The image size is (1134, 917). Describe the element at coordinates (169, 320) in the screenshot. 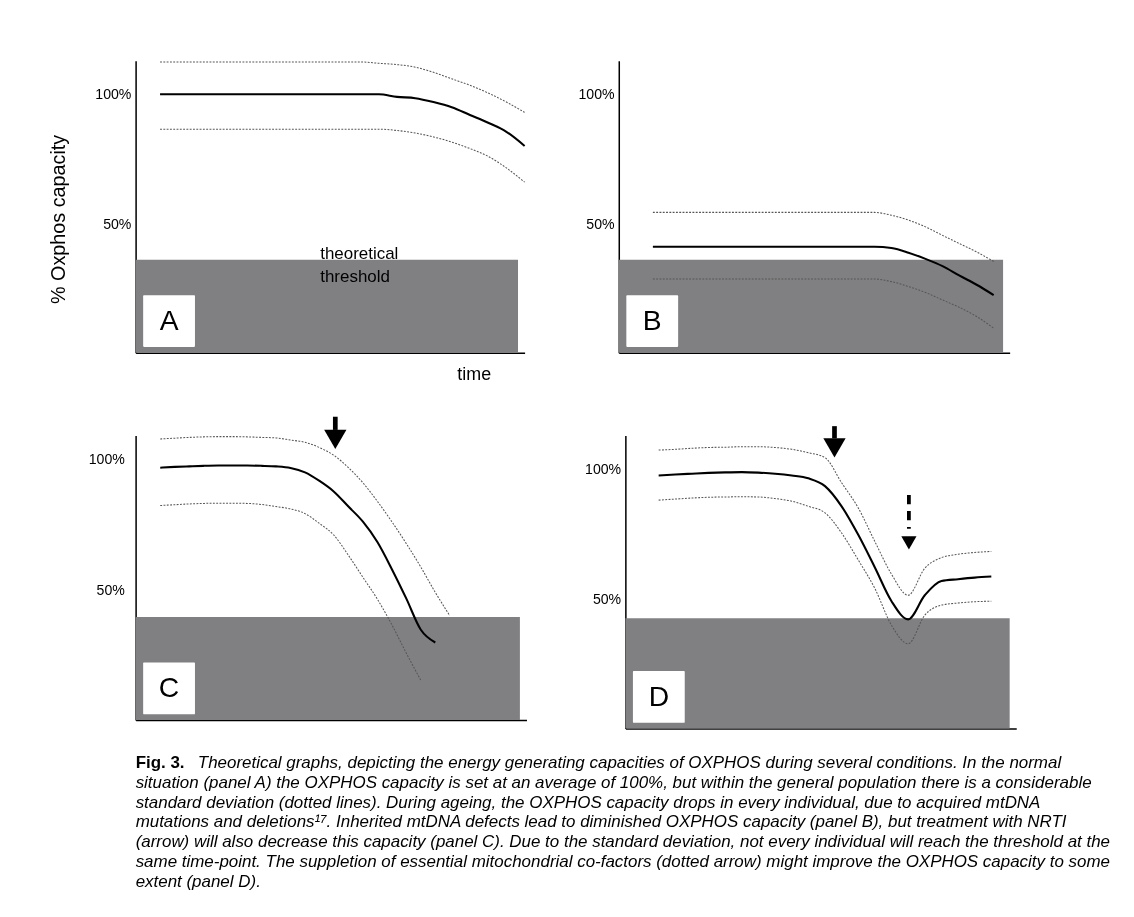

I see `annotation: A` at that location.